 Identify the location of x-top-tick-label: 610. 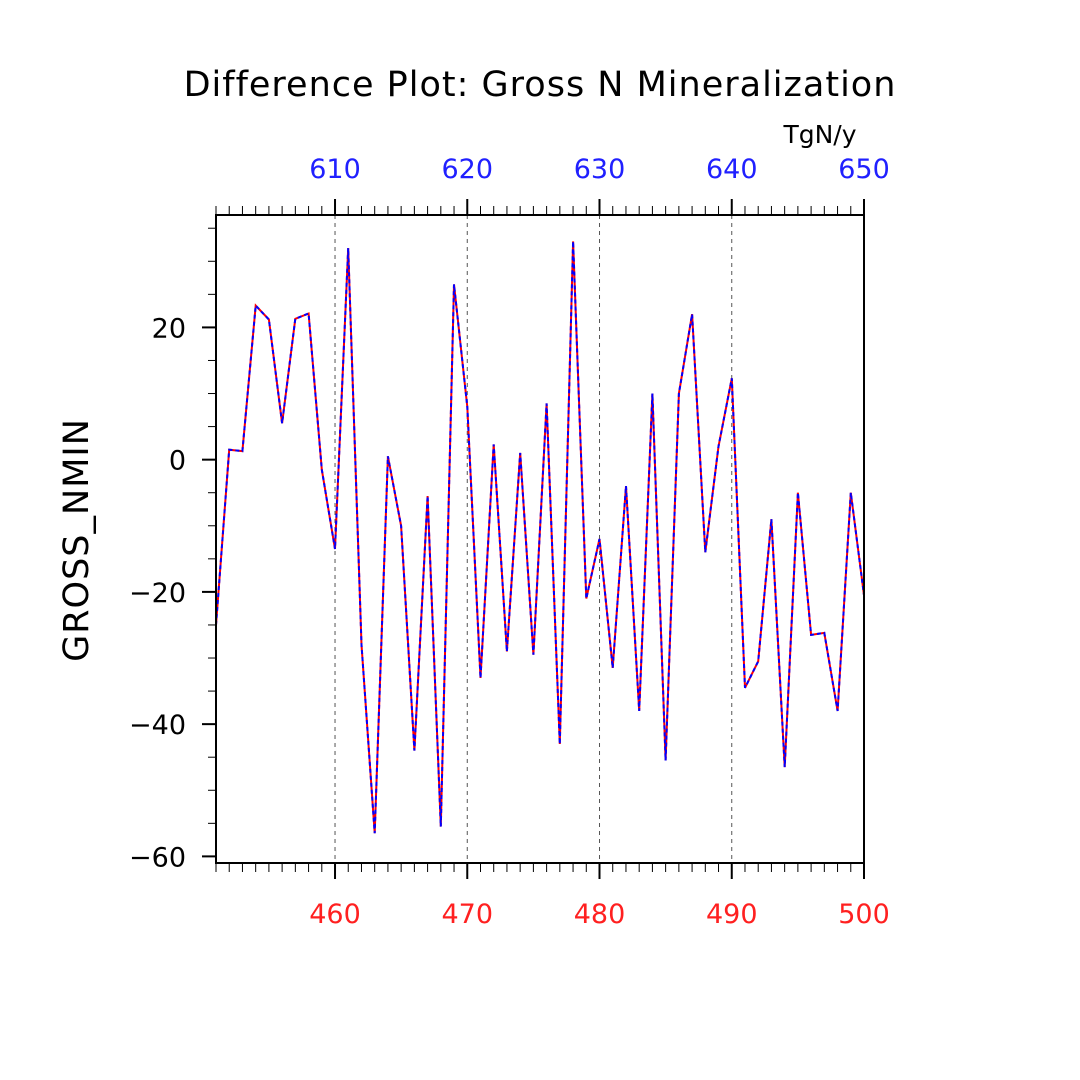
(335, 169).